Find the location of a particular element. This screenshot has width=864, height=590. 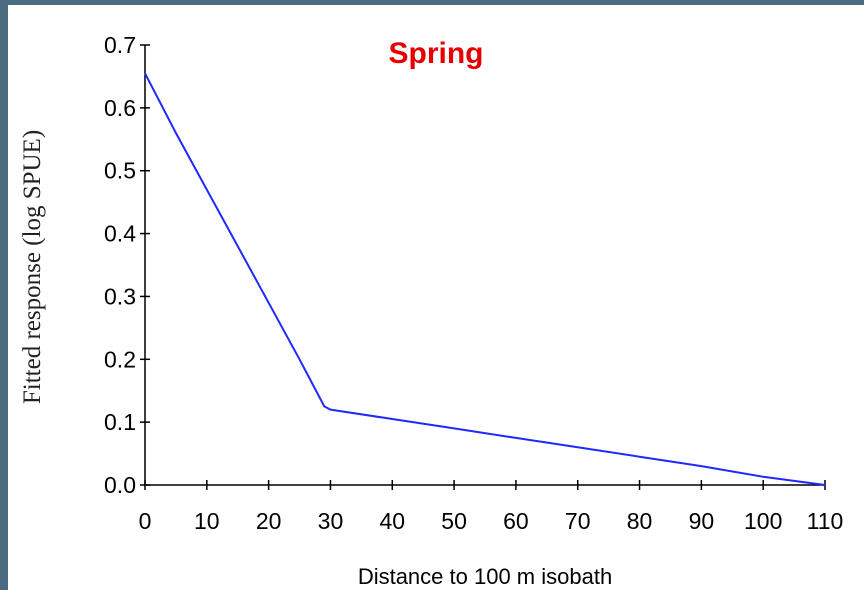

x-tick-label: 80 is located at coordinates (640, 521).